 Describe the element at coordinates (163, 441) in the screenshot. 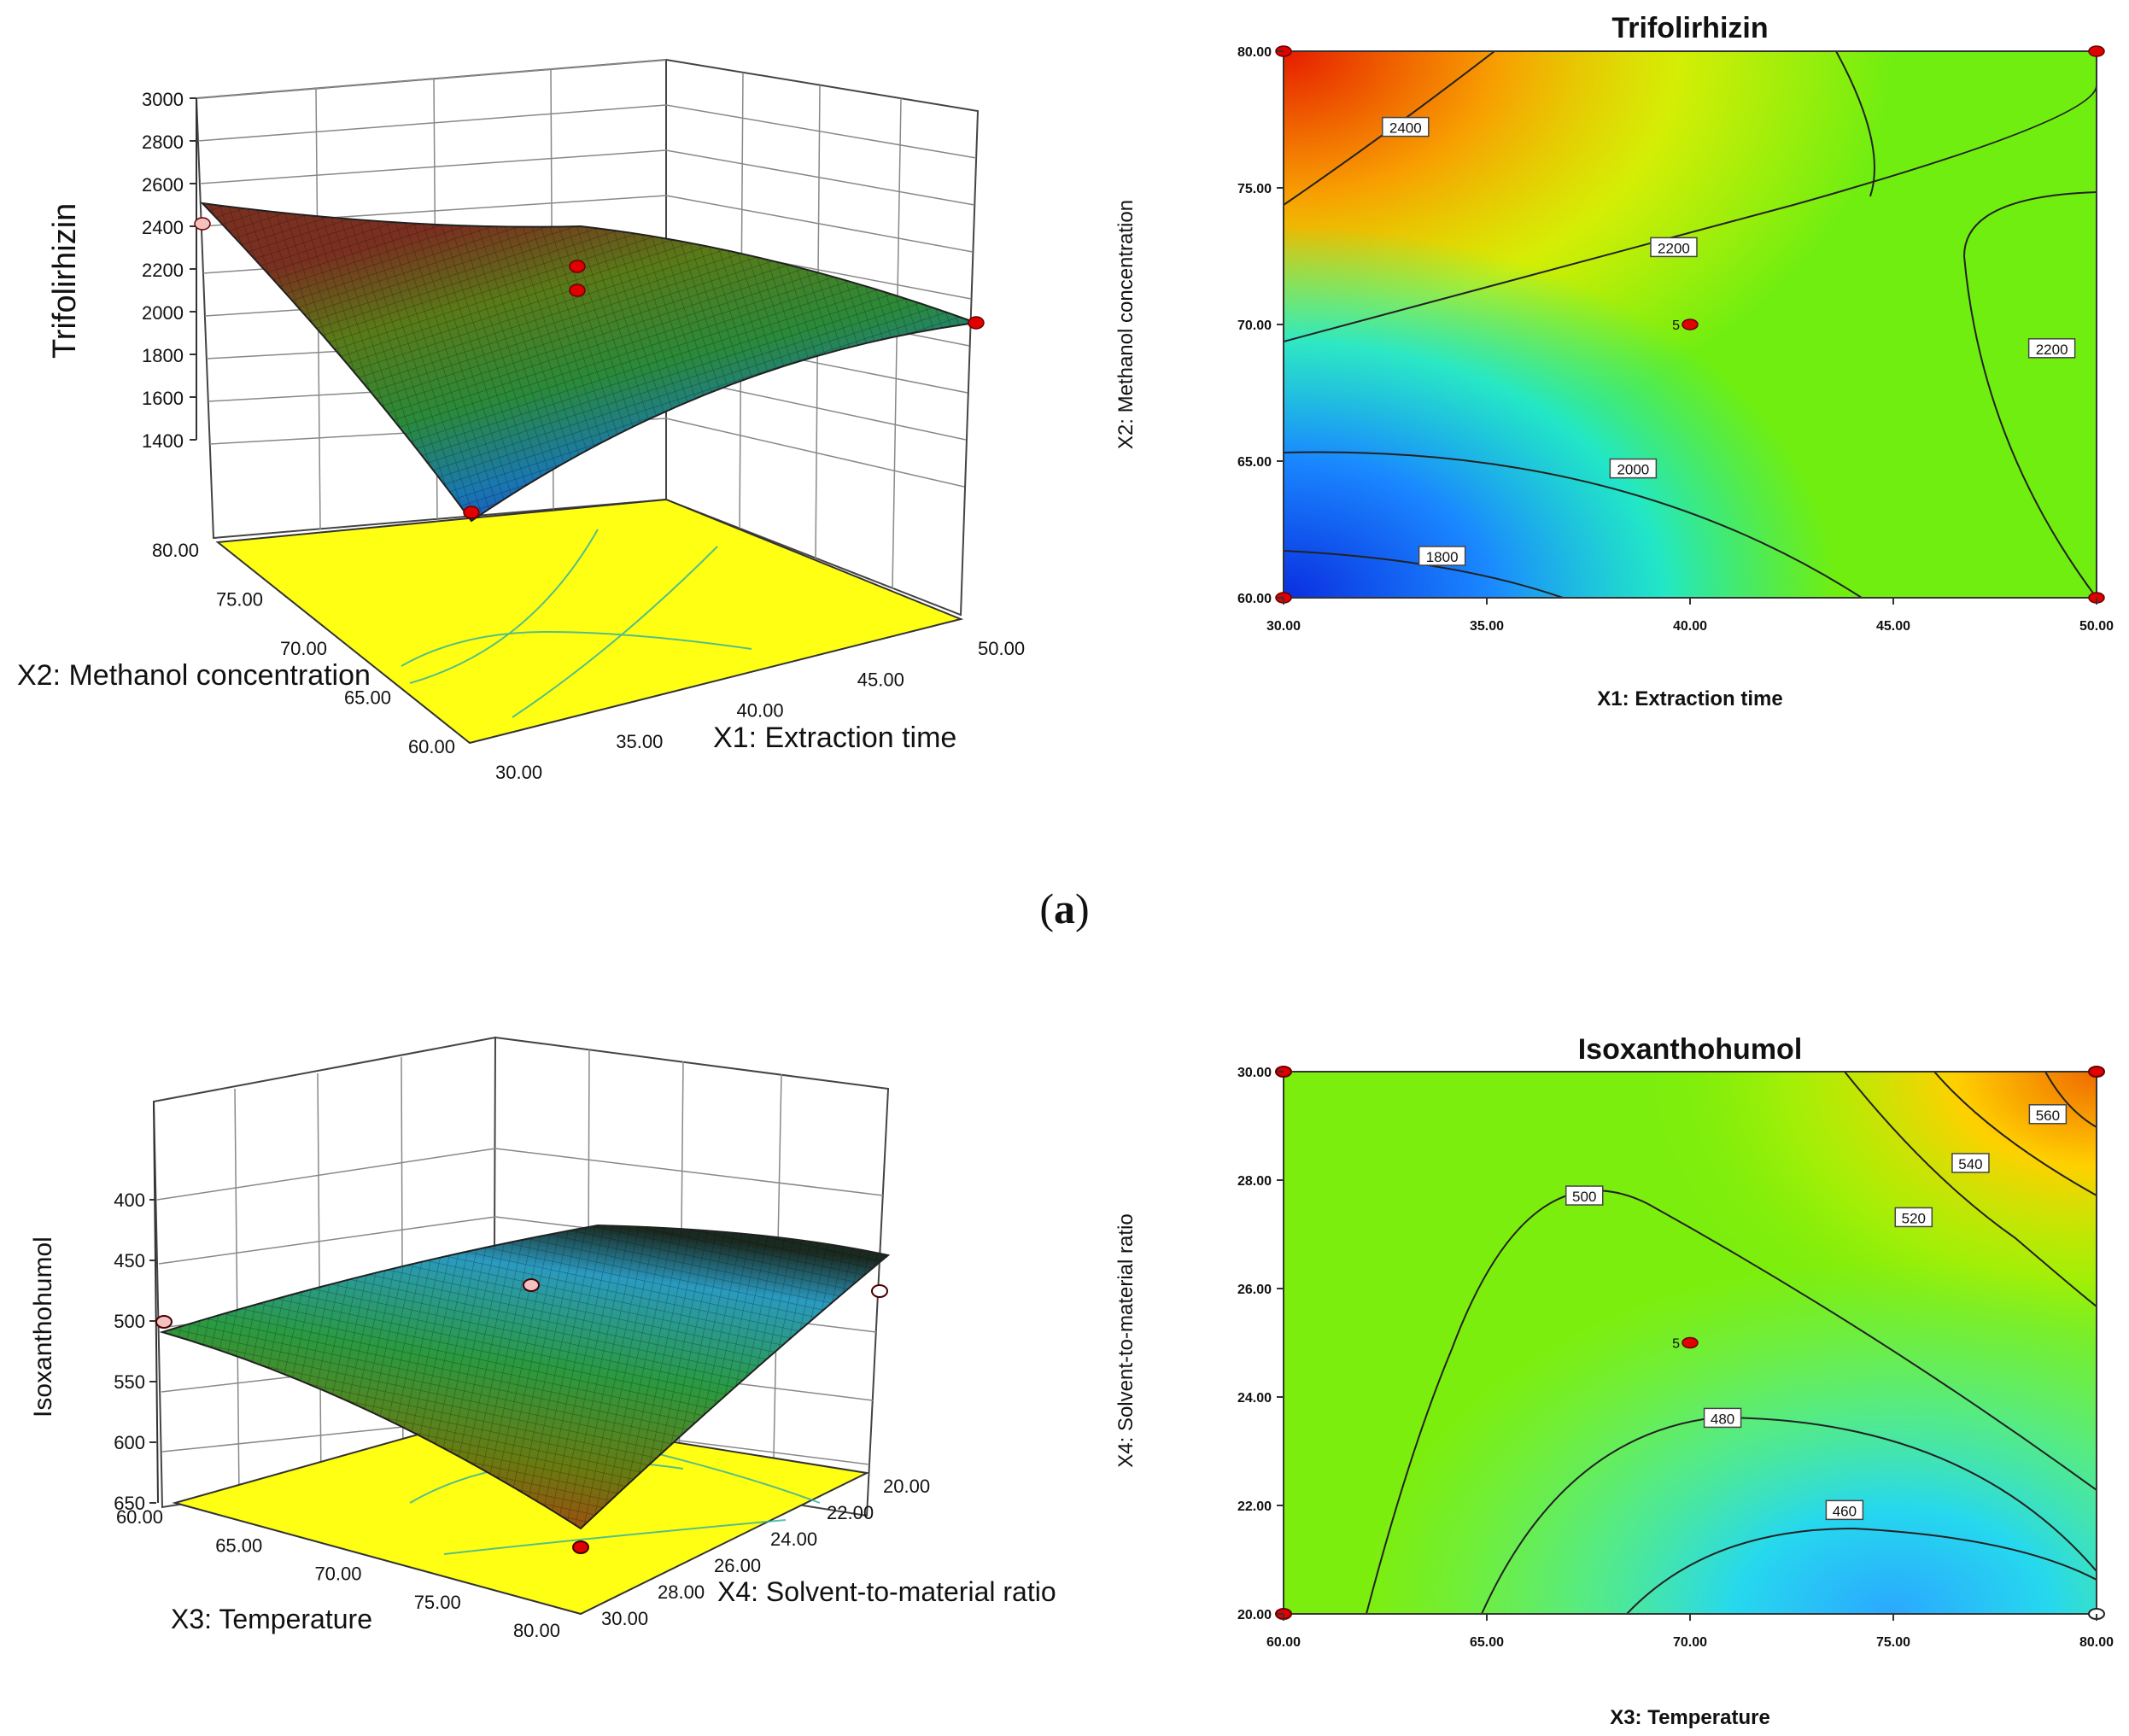

I see `z-tick-label: 1400` at that location.